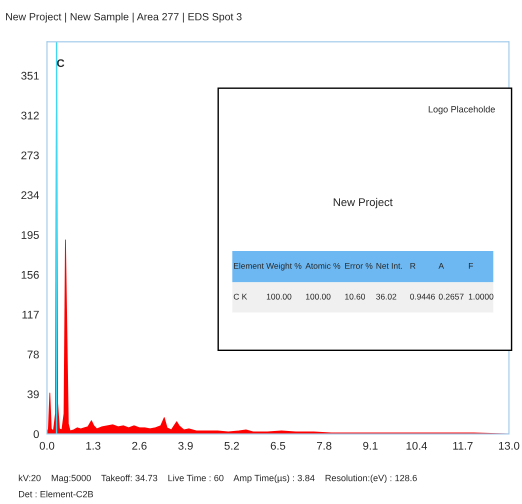 The width and height of the screenshot is (522, 504). I want to click on annotation: New Project, so click(363, 203).